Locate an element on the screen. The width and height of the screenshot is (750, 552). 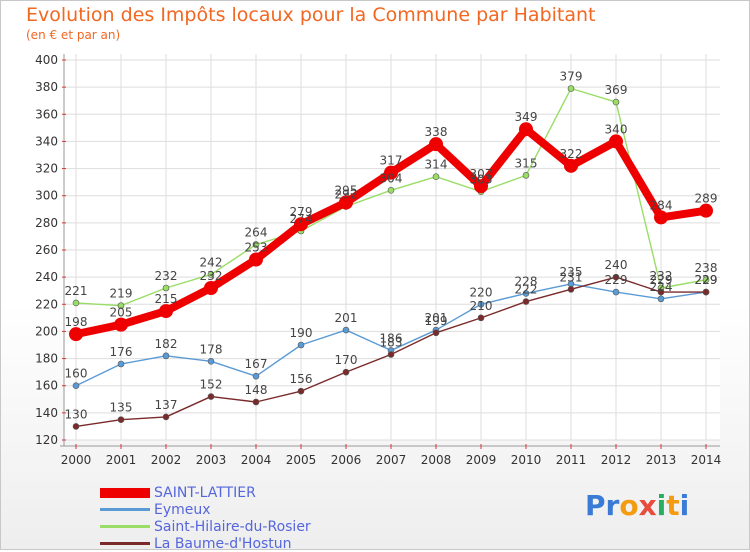
y-tick-label: 200 is located at coordinates (46, 331).